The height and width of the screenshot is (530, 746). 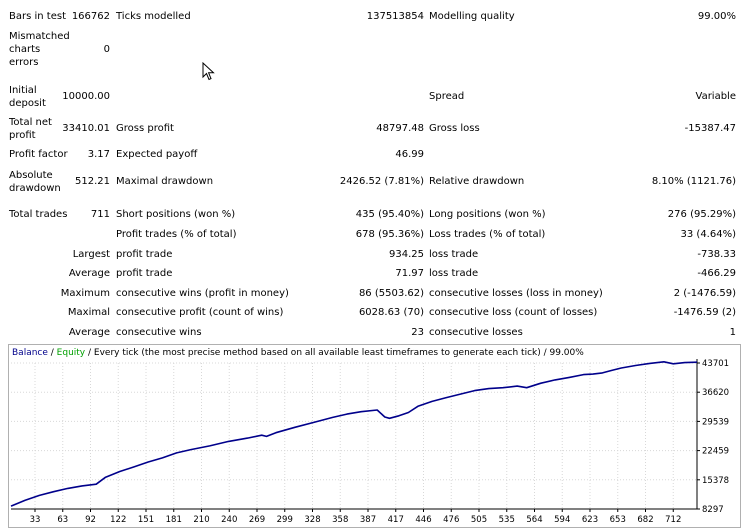 What do you see at coordinates (704, 312) in the screenshot?
I see `maximal-cons-loss-value: -1476.59 (2)` at bounding box center [704, 312].